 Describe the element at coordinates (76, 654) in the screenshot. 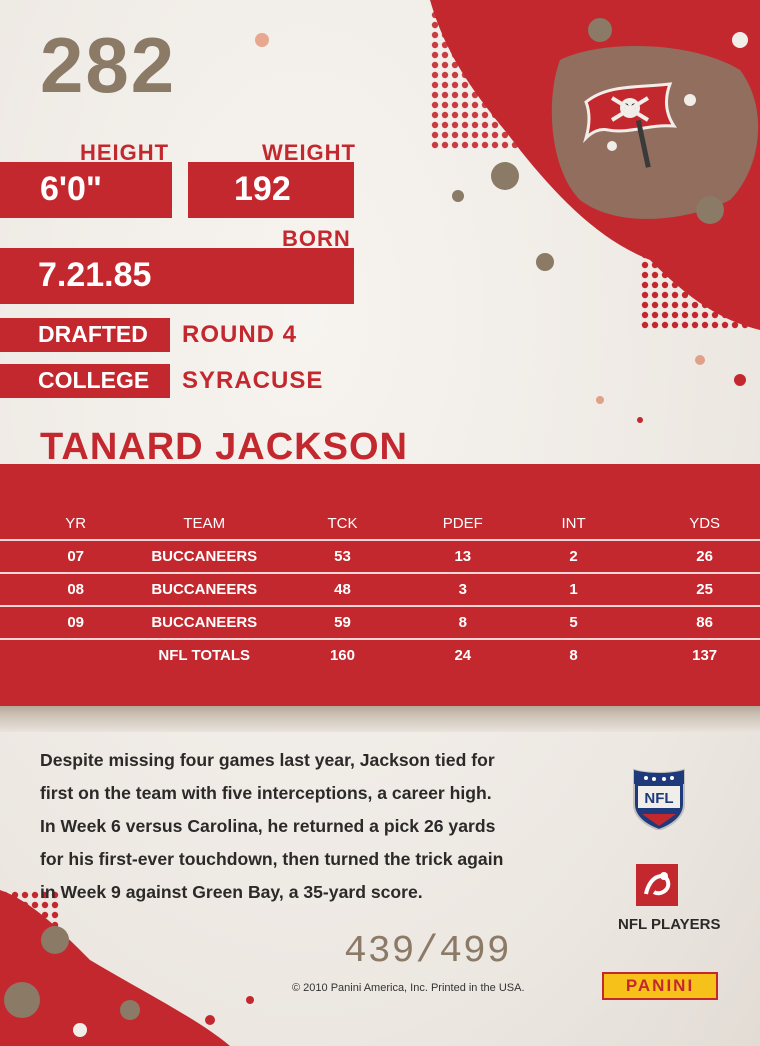

I see `stat-cell` at that location.